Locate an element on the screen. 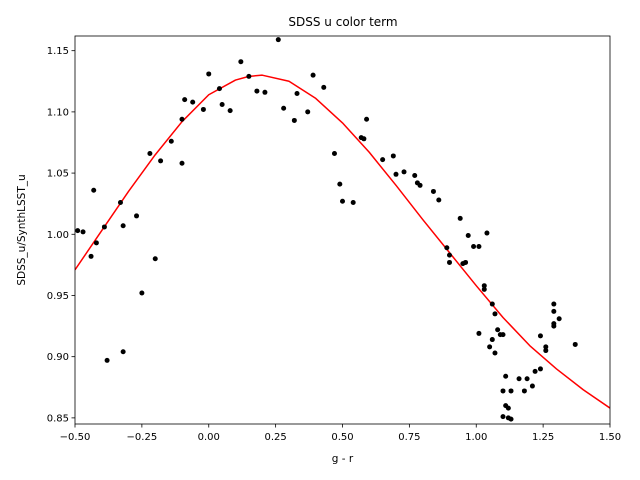  y-tick-label: 0.90 is located at coordinates (58, 357).